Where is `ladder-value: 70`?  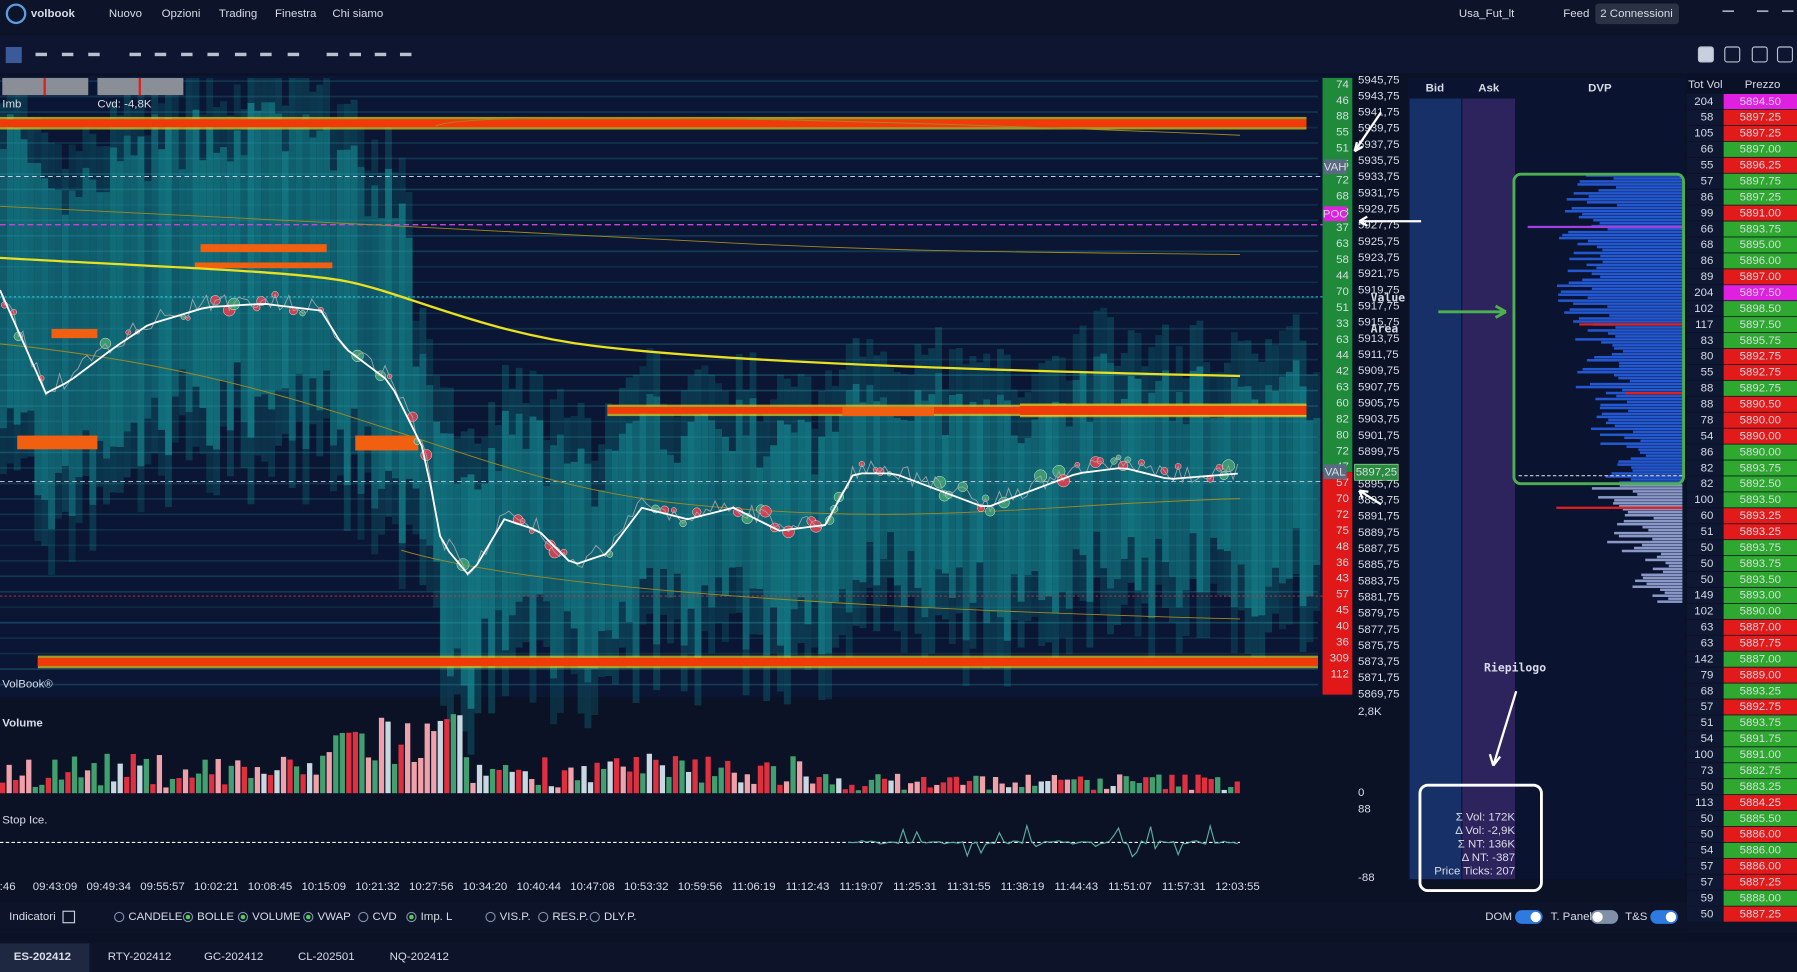 ladder-value: 70 is located at coordinates (1342, 292).